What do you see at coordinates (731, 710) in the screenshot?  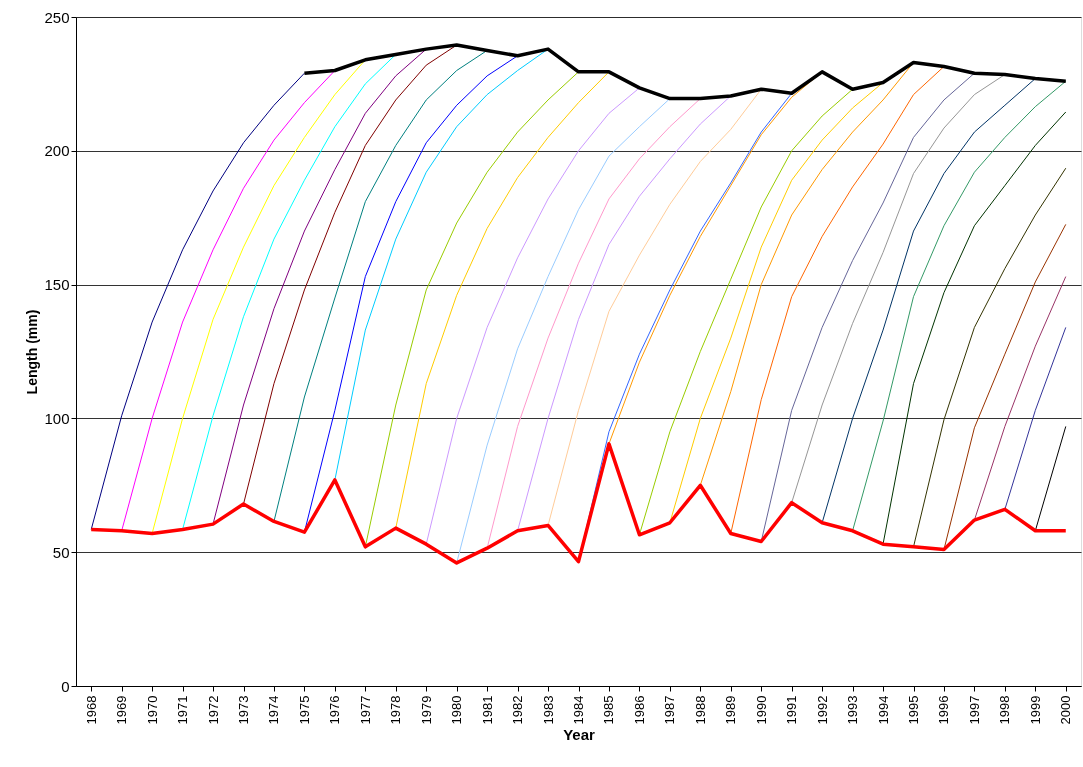 I see `x-tick-label: 1989` at bounding box center [731, 710].